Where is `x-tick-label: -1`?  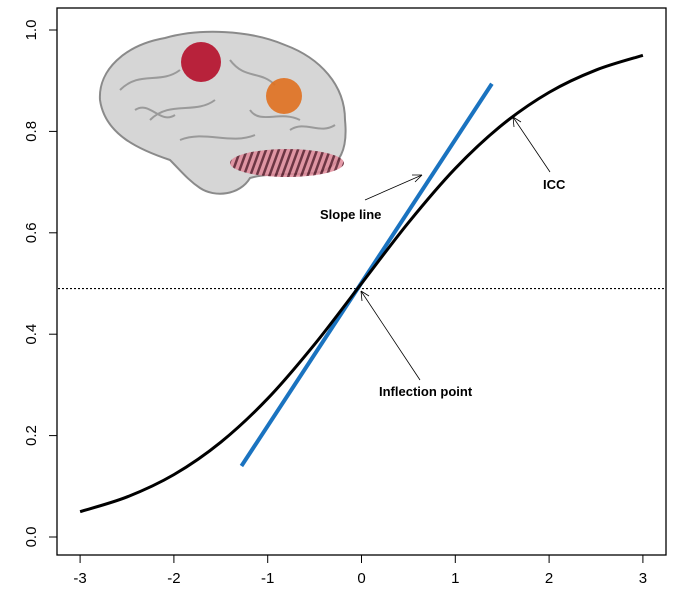 x-tick-label: -1 is located at coordinates (267, 578).